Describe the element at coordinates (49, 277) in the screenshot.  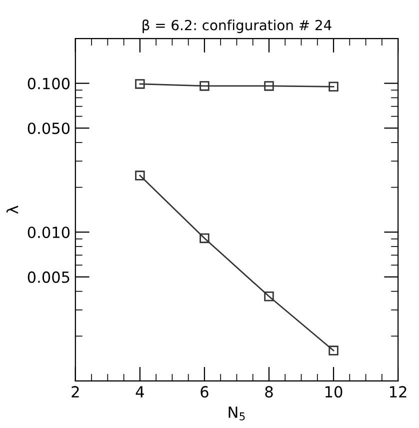
I see `y-tick-label: 0.005` at that location.